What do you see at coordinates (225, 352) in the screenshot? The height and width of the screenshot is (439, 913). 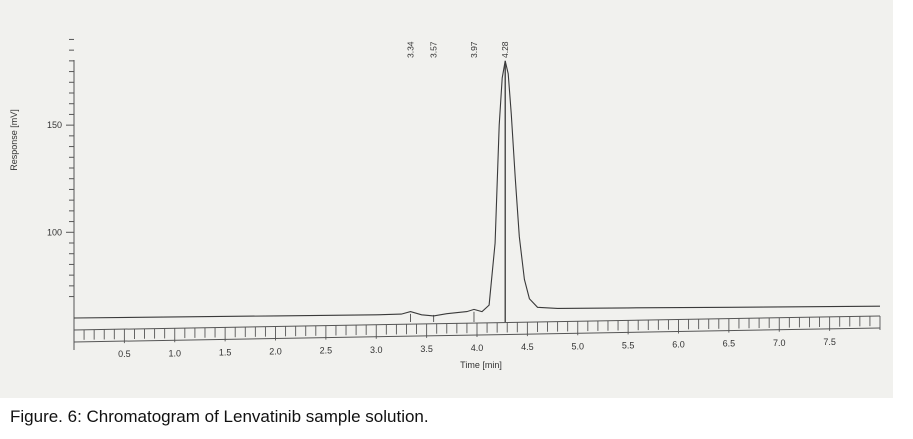 I see `x-tick-label: 1.5` at bounding box center [225, 352].